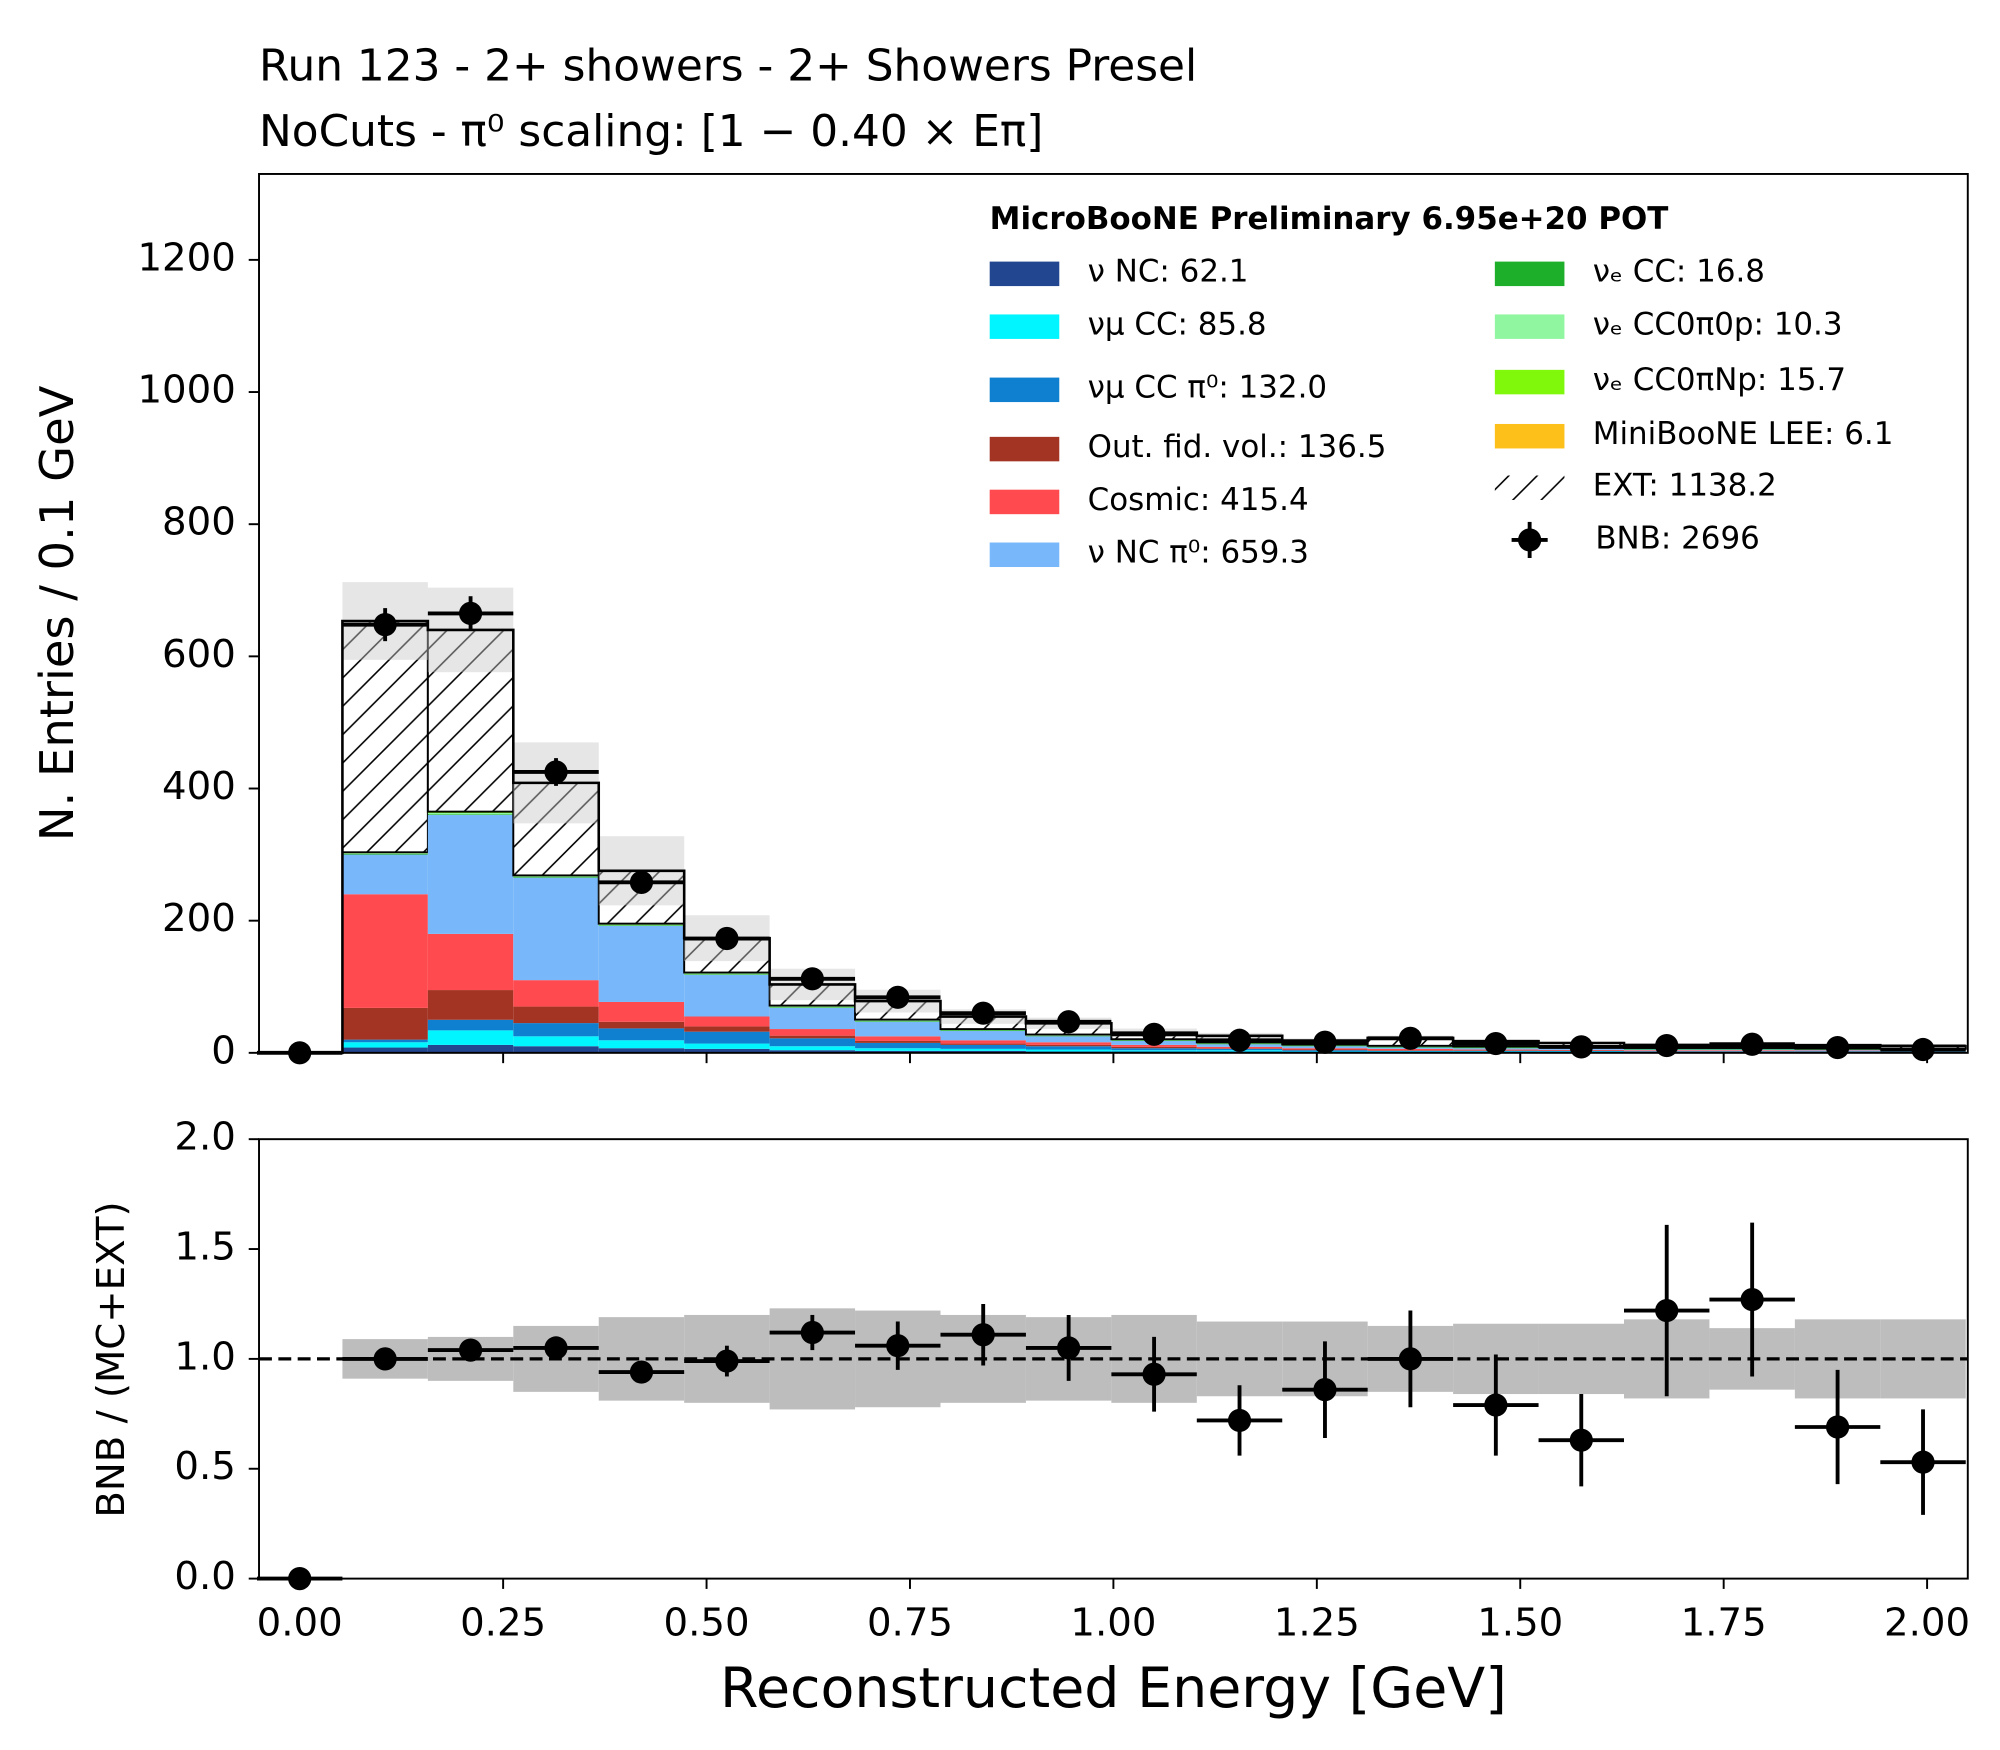 This screenshot has width=2000, height=1750. I want to click on y-tick-label: 1.5, so click(204, 1247).